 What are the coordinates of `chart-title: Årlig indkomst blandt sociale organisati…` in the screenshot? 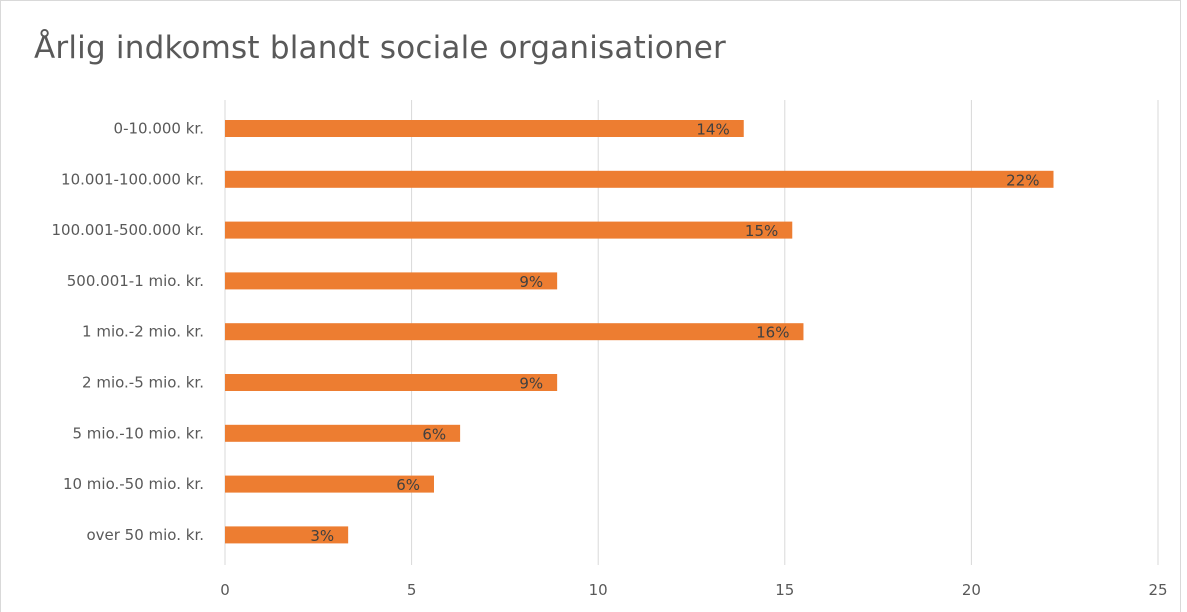 It's located at (380, 48).